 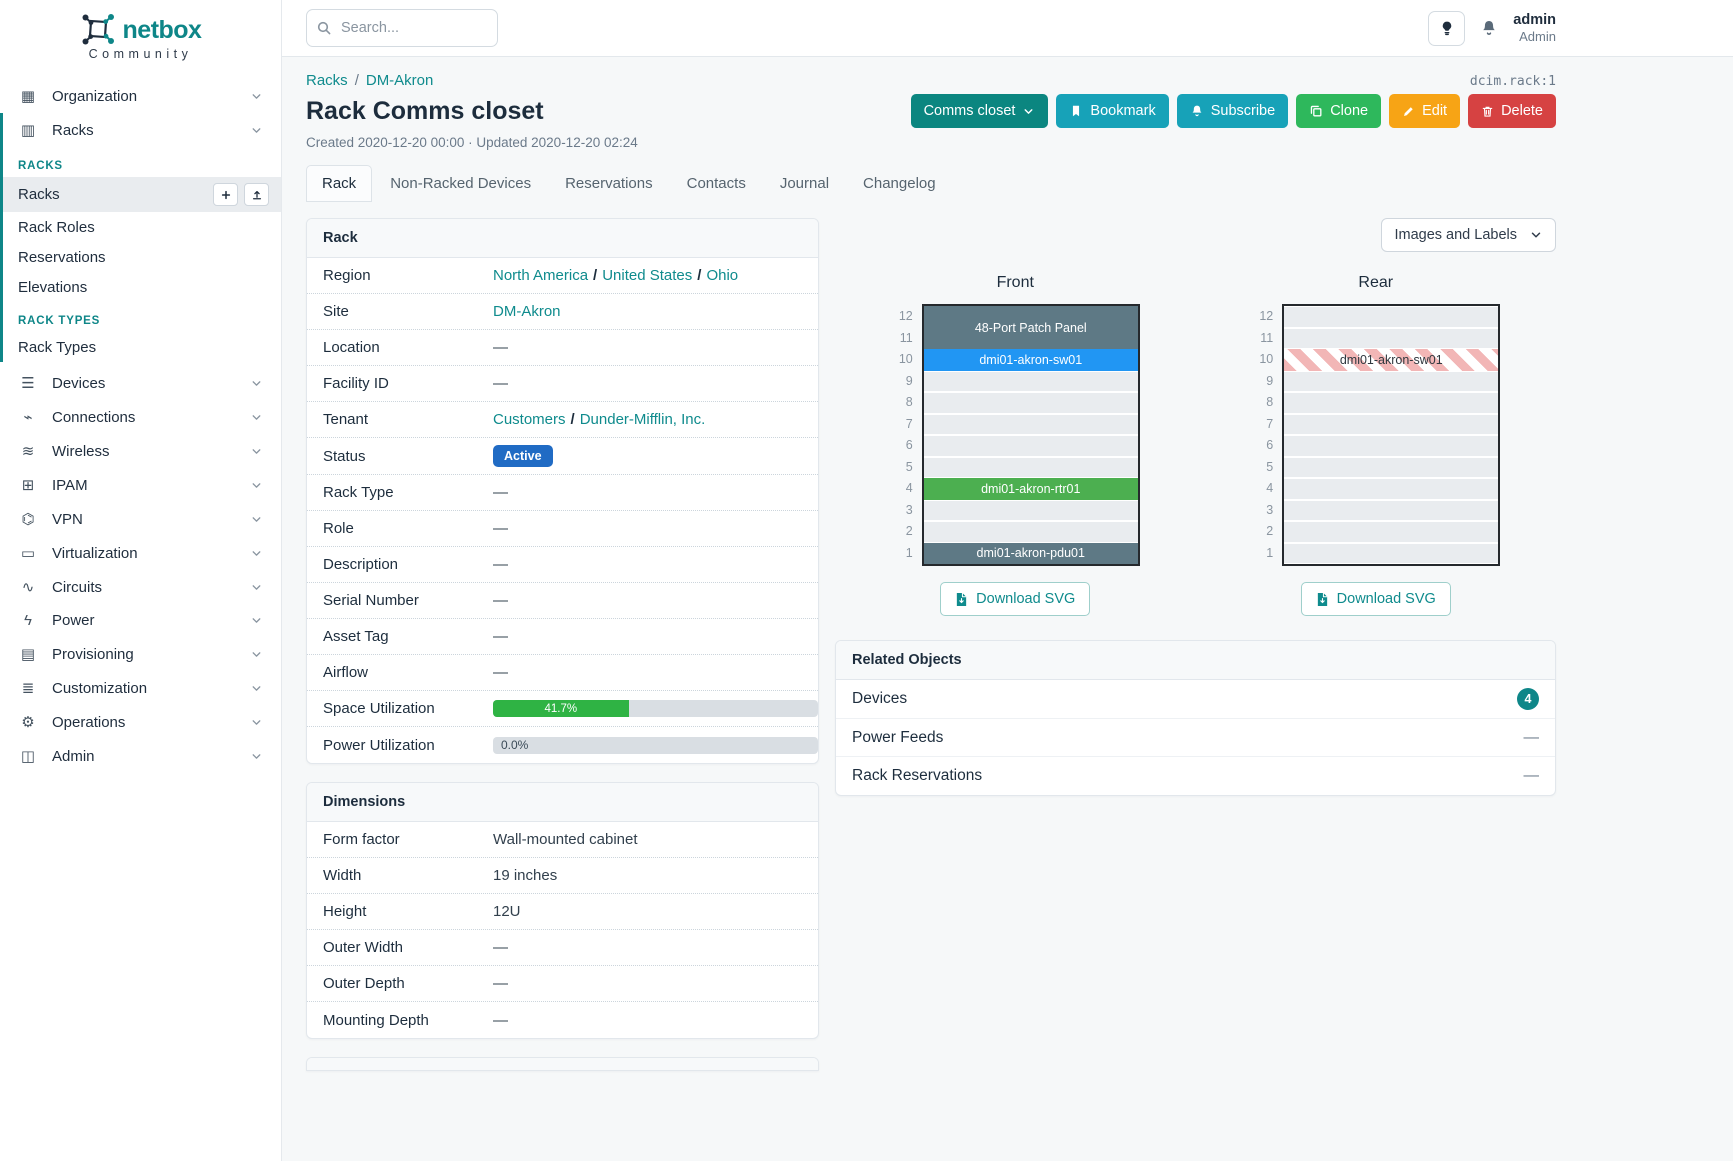 I want to click on comms-closet-button: Comms closet, so click(x=979, y=111).